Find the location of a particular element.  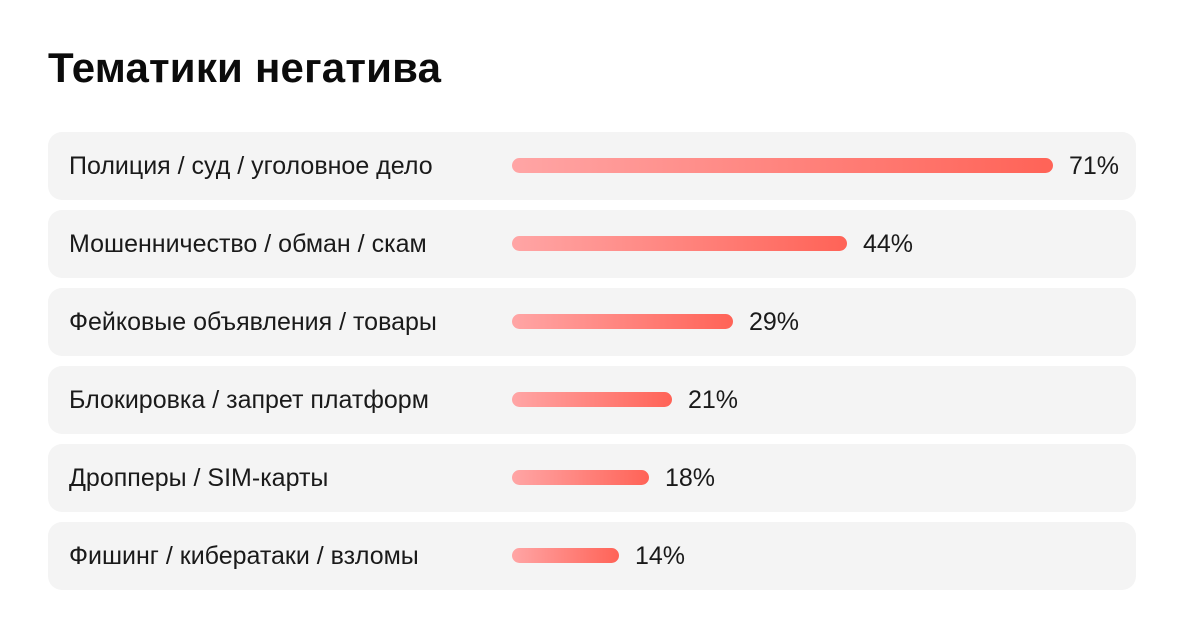

category-label: Полиция / суд / уголовное дело is located at coordinates (251, 166).